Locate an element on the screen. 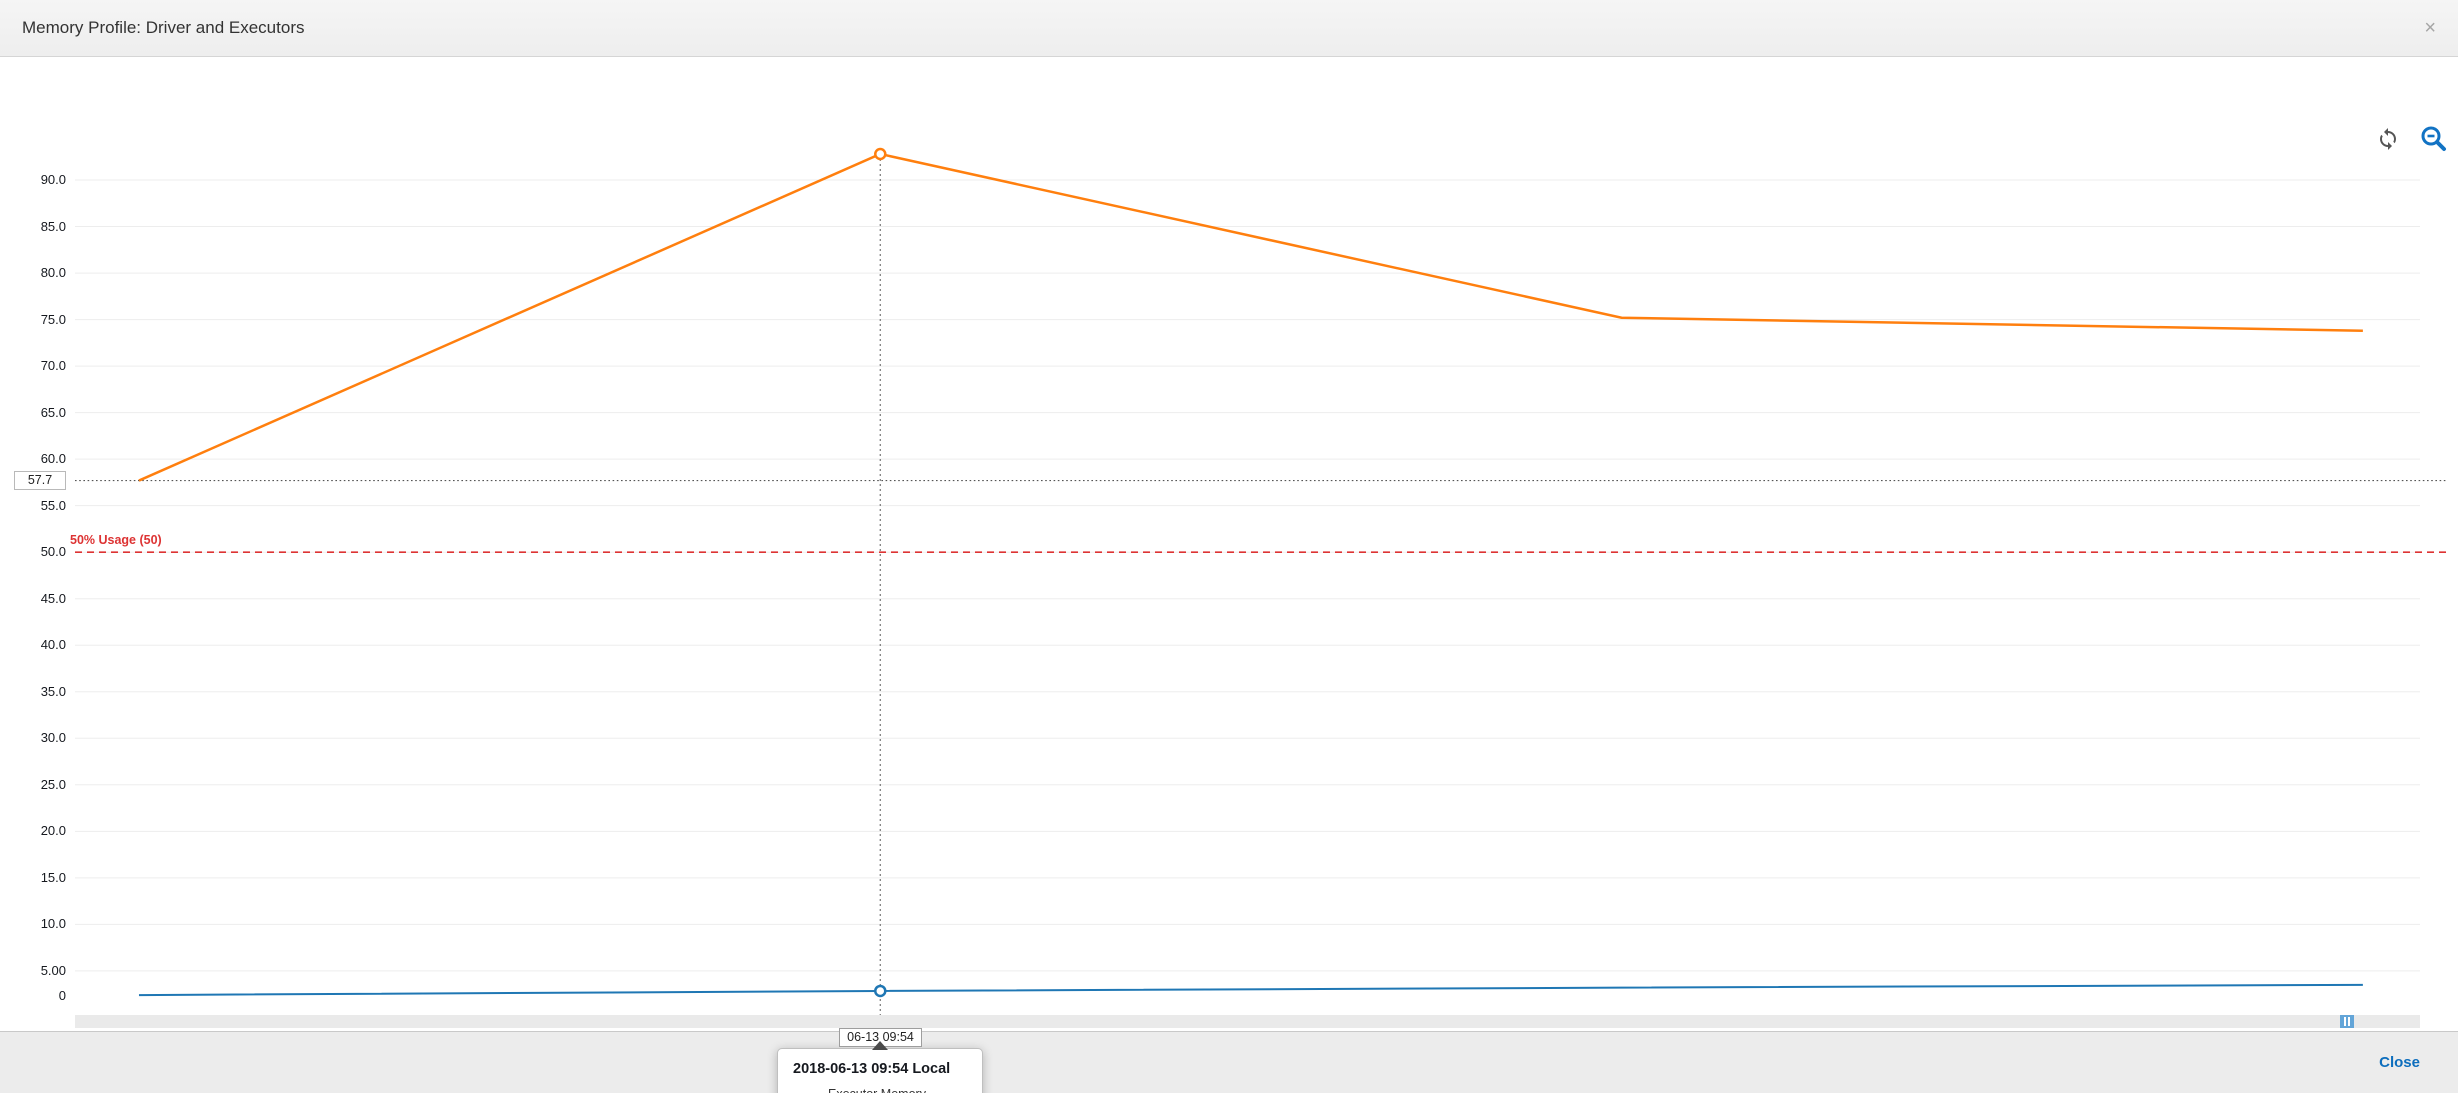 The height and width of the screenshot is (1093, 2458). y-axis-tick-label: 15.0 is located at coordinates (53, 877).